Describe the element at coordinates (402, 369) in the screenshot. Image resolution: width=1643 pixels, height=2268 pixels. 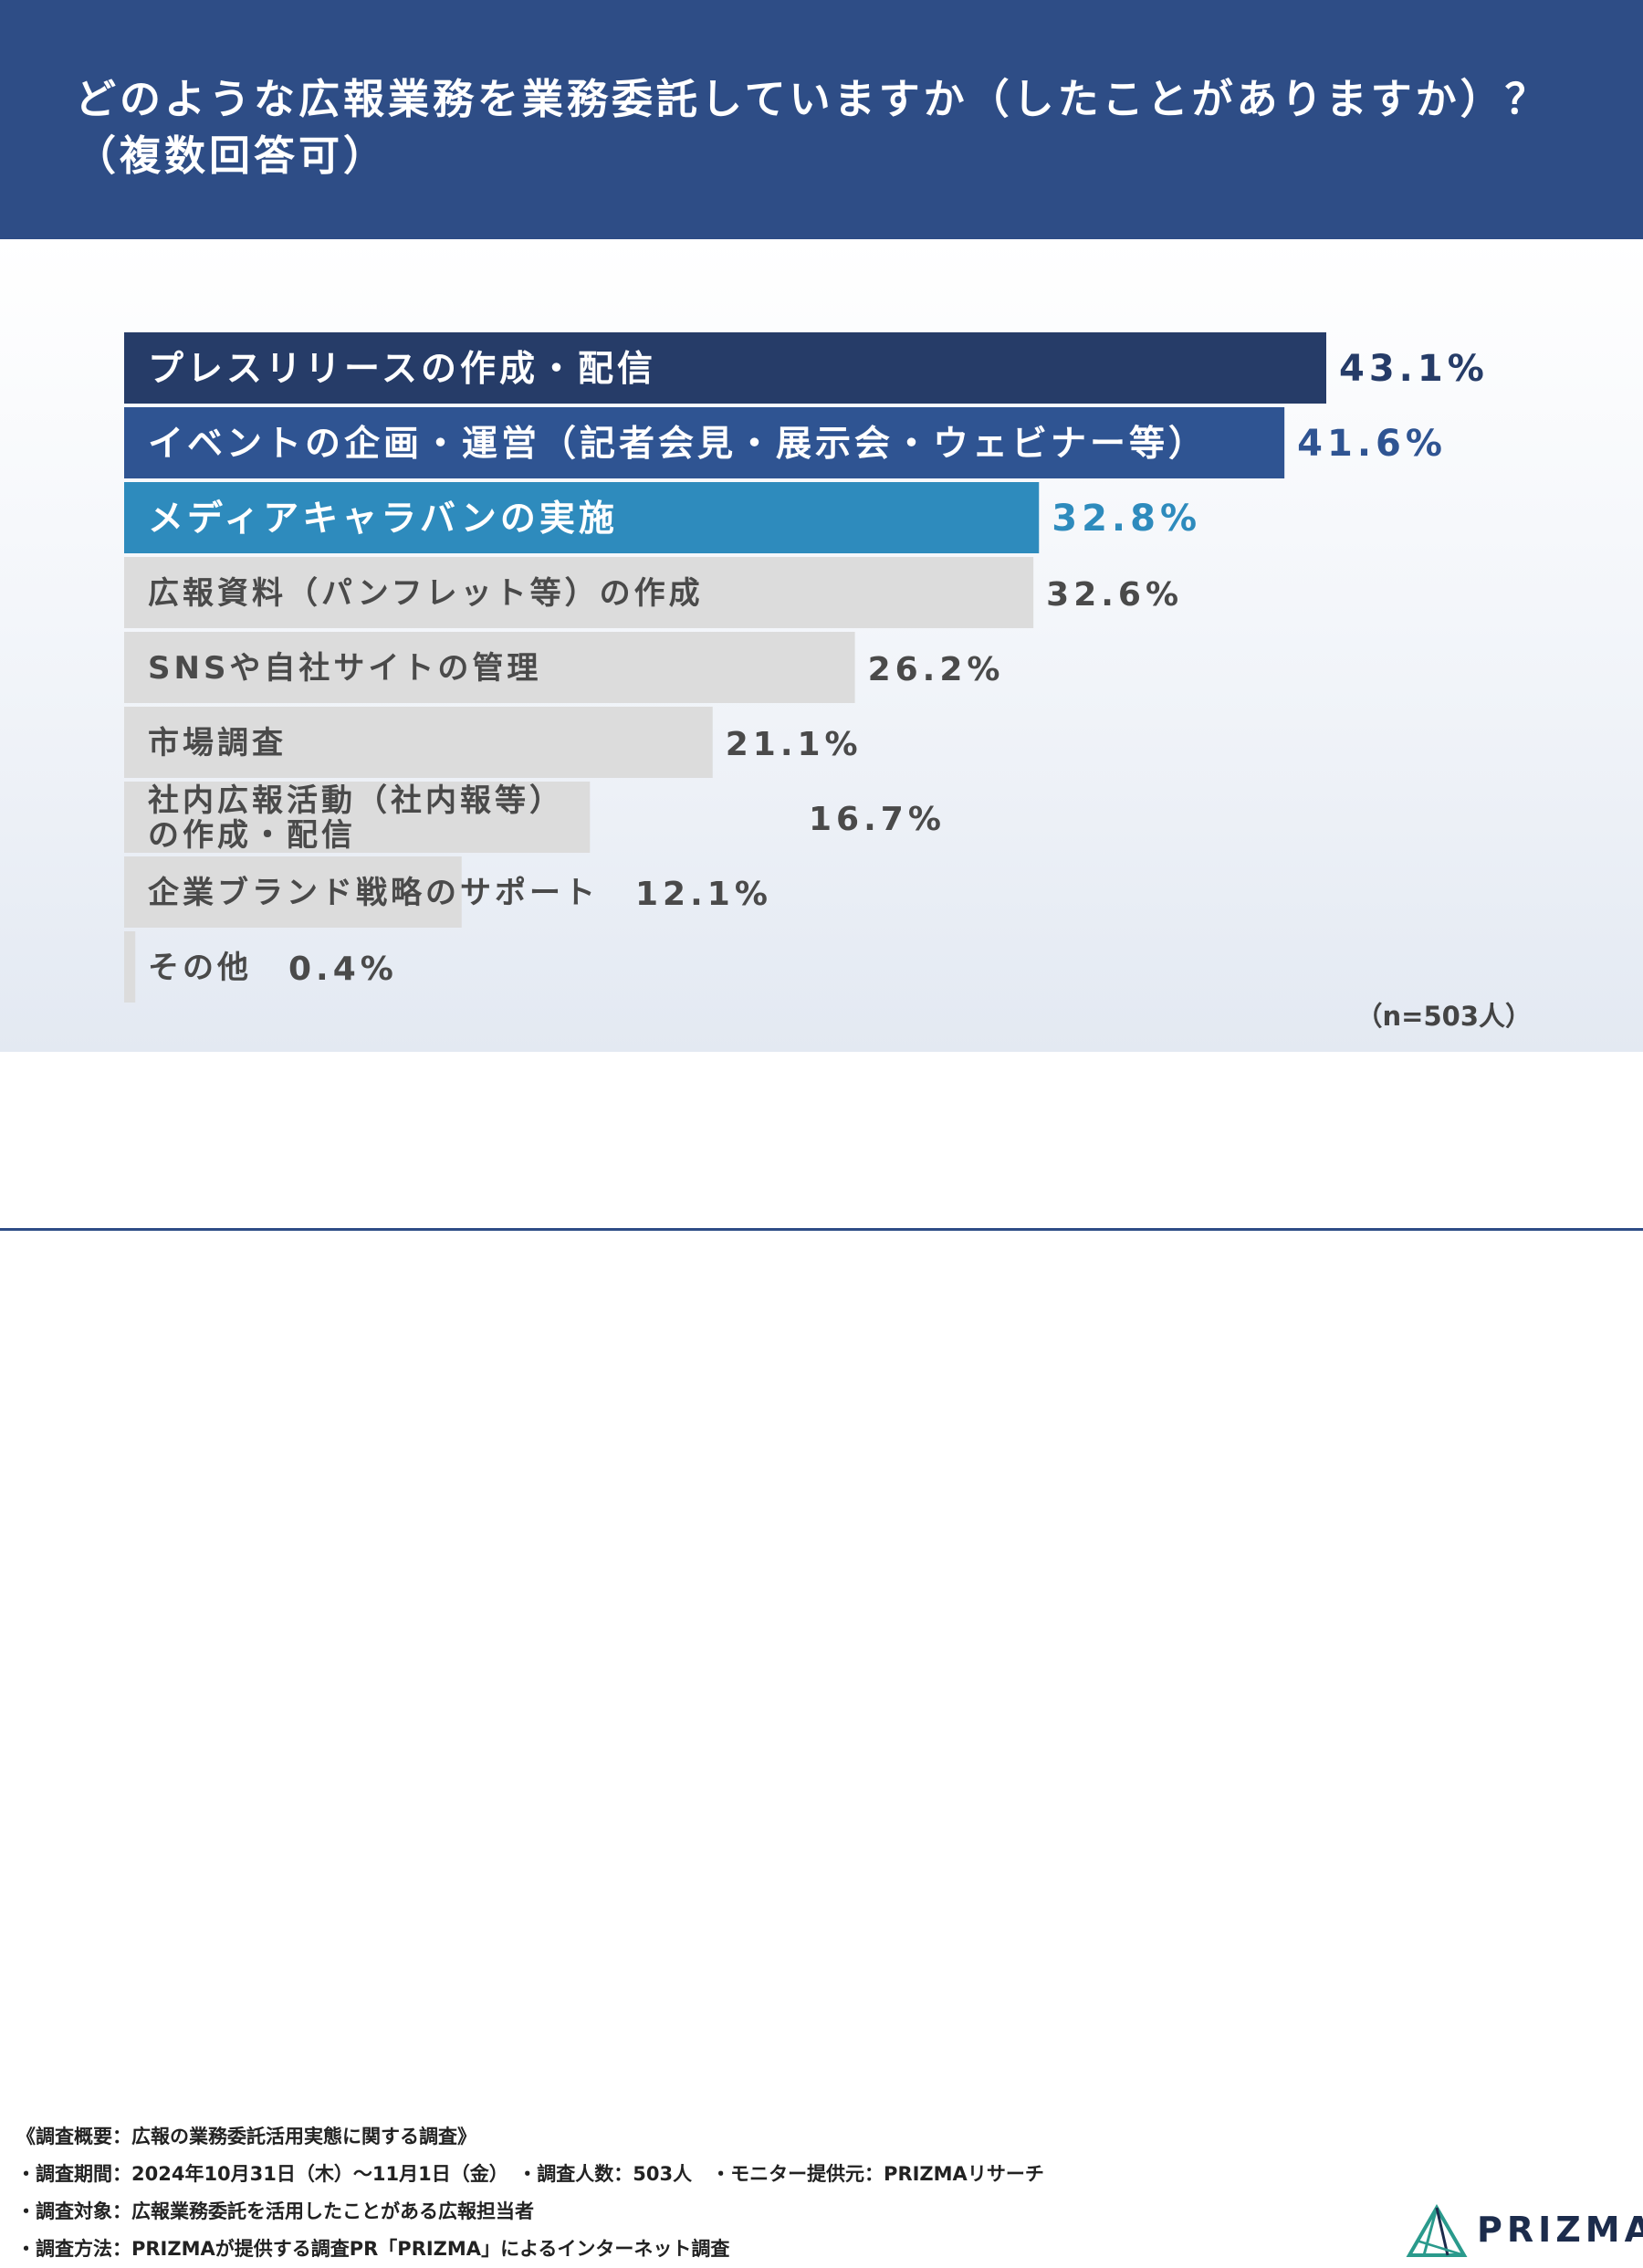
I see `category-label-1: プレスリリースの作成・配信` at that location.